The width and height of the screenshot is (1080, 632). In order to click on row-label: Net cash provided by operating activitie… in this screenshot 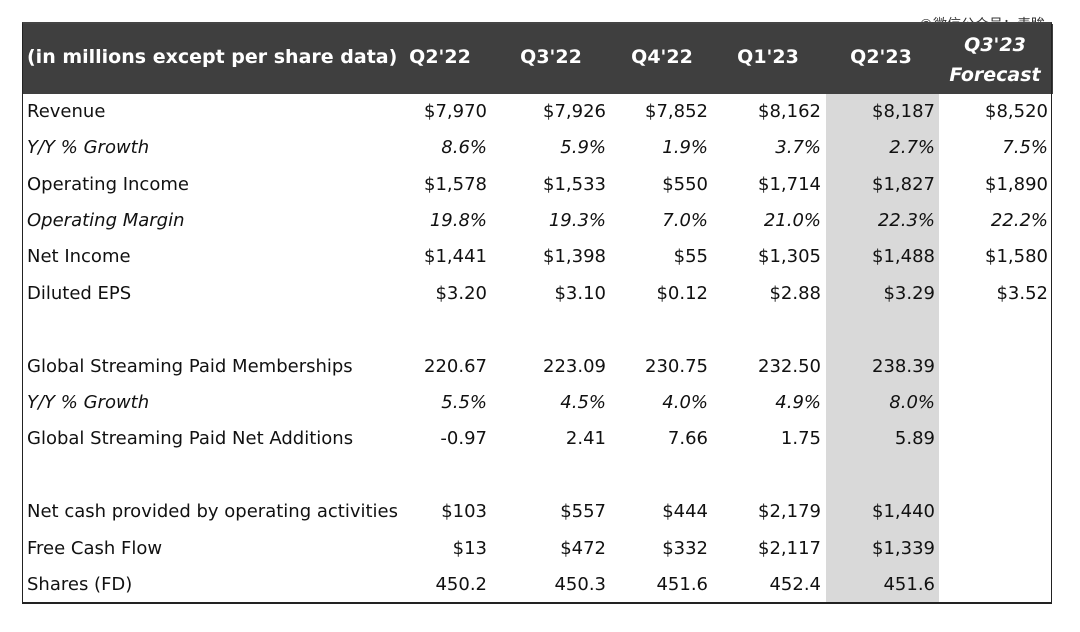, I will do `click(213, 511)`.